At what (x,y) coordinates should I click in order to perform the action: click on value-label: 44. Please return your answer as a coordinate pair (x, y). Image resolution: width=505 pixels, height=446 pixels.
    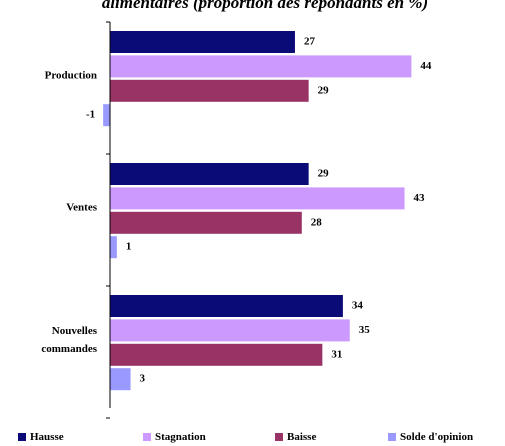
    Looking at the image, I should click on (426, 66).